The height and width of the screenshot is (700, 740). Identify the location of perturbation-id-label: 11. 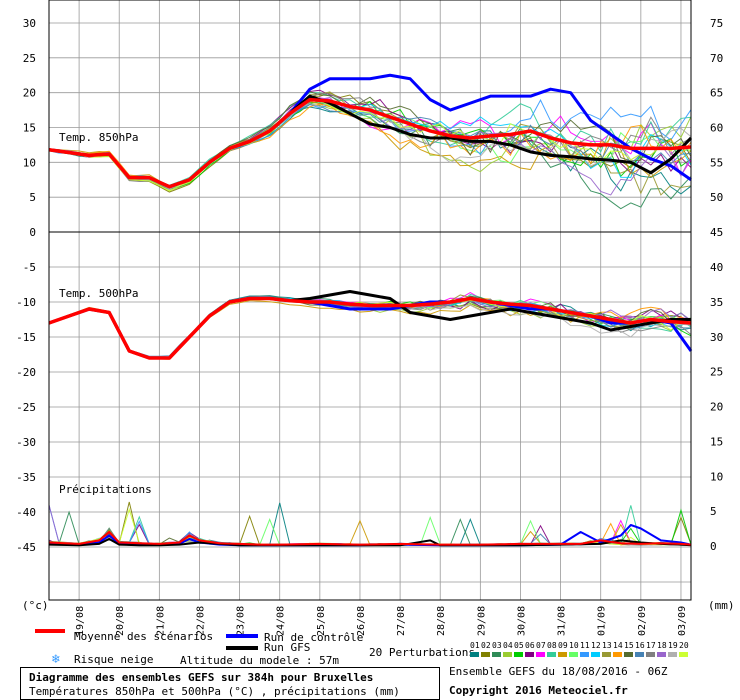
(585, 645).